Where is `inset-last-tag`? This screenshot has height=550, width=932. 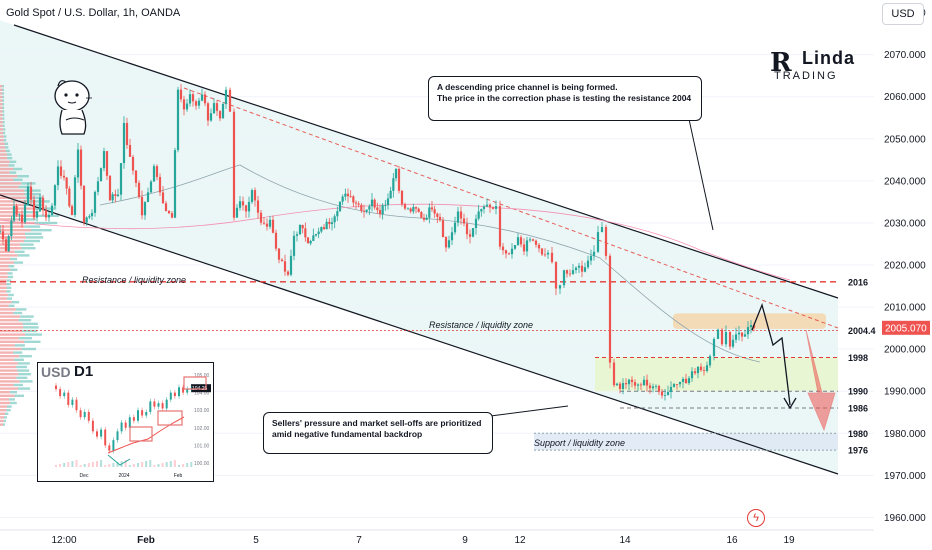
inset-last-tag is located at coordinates (201, 388).